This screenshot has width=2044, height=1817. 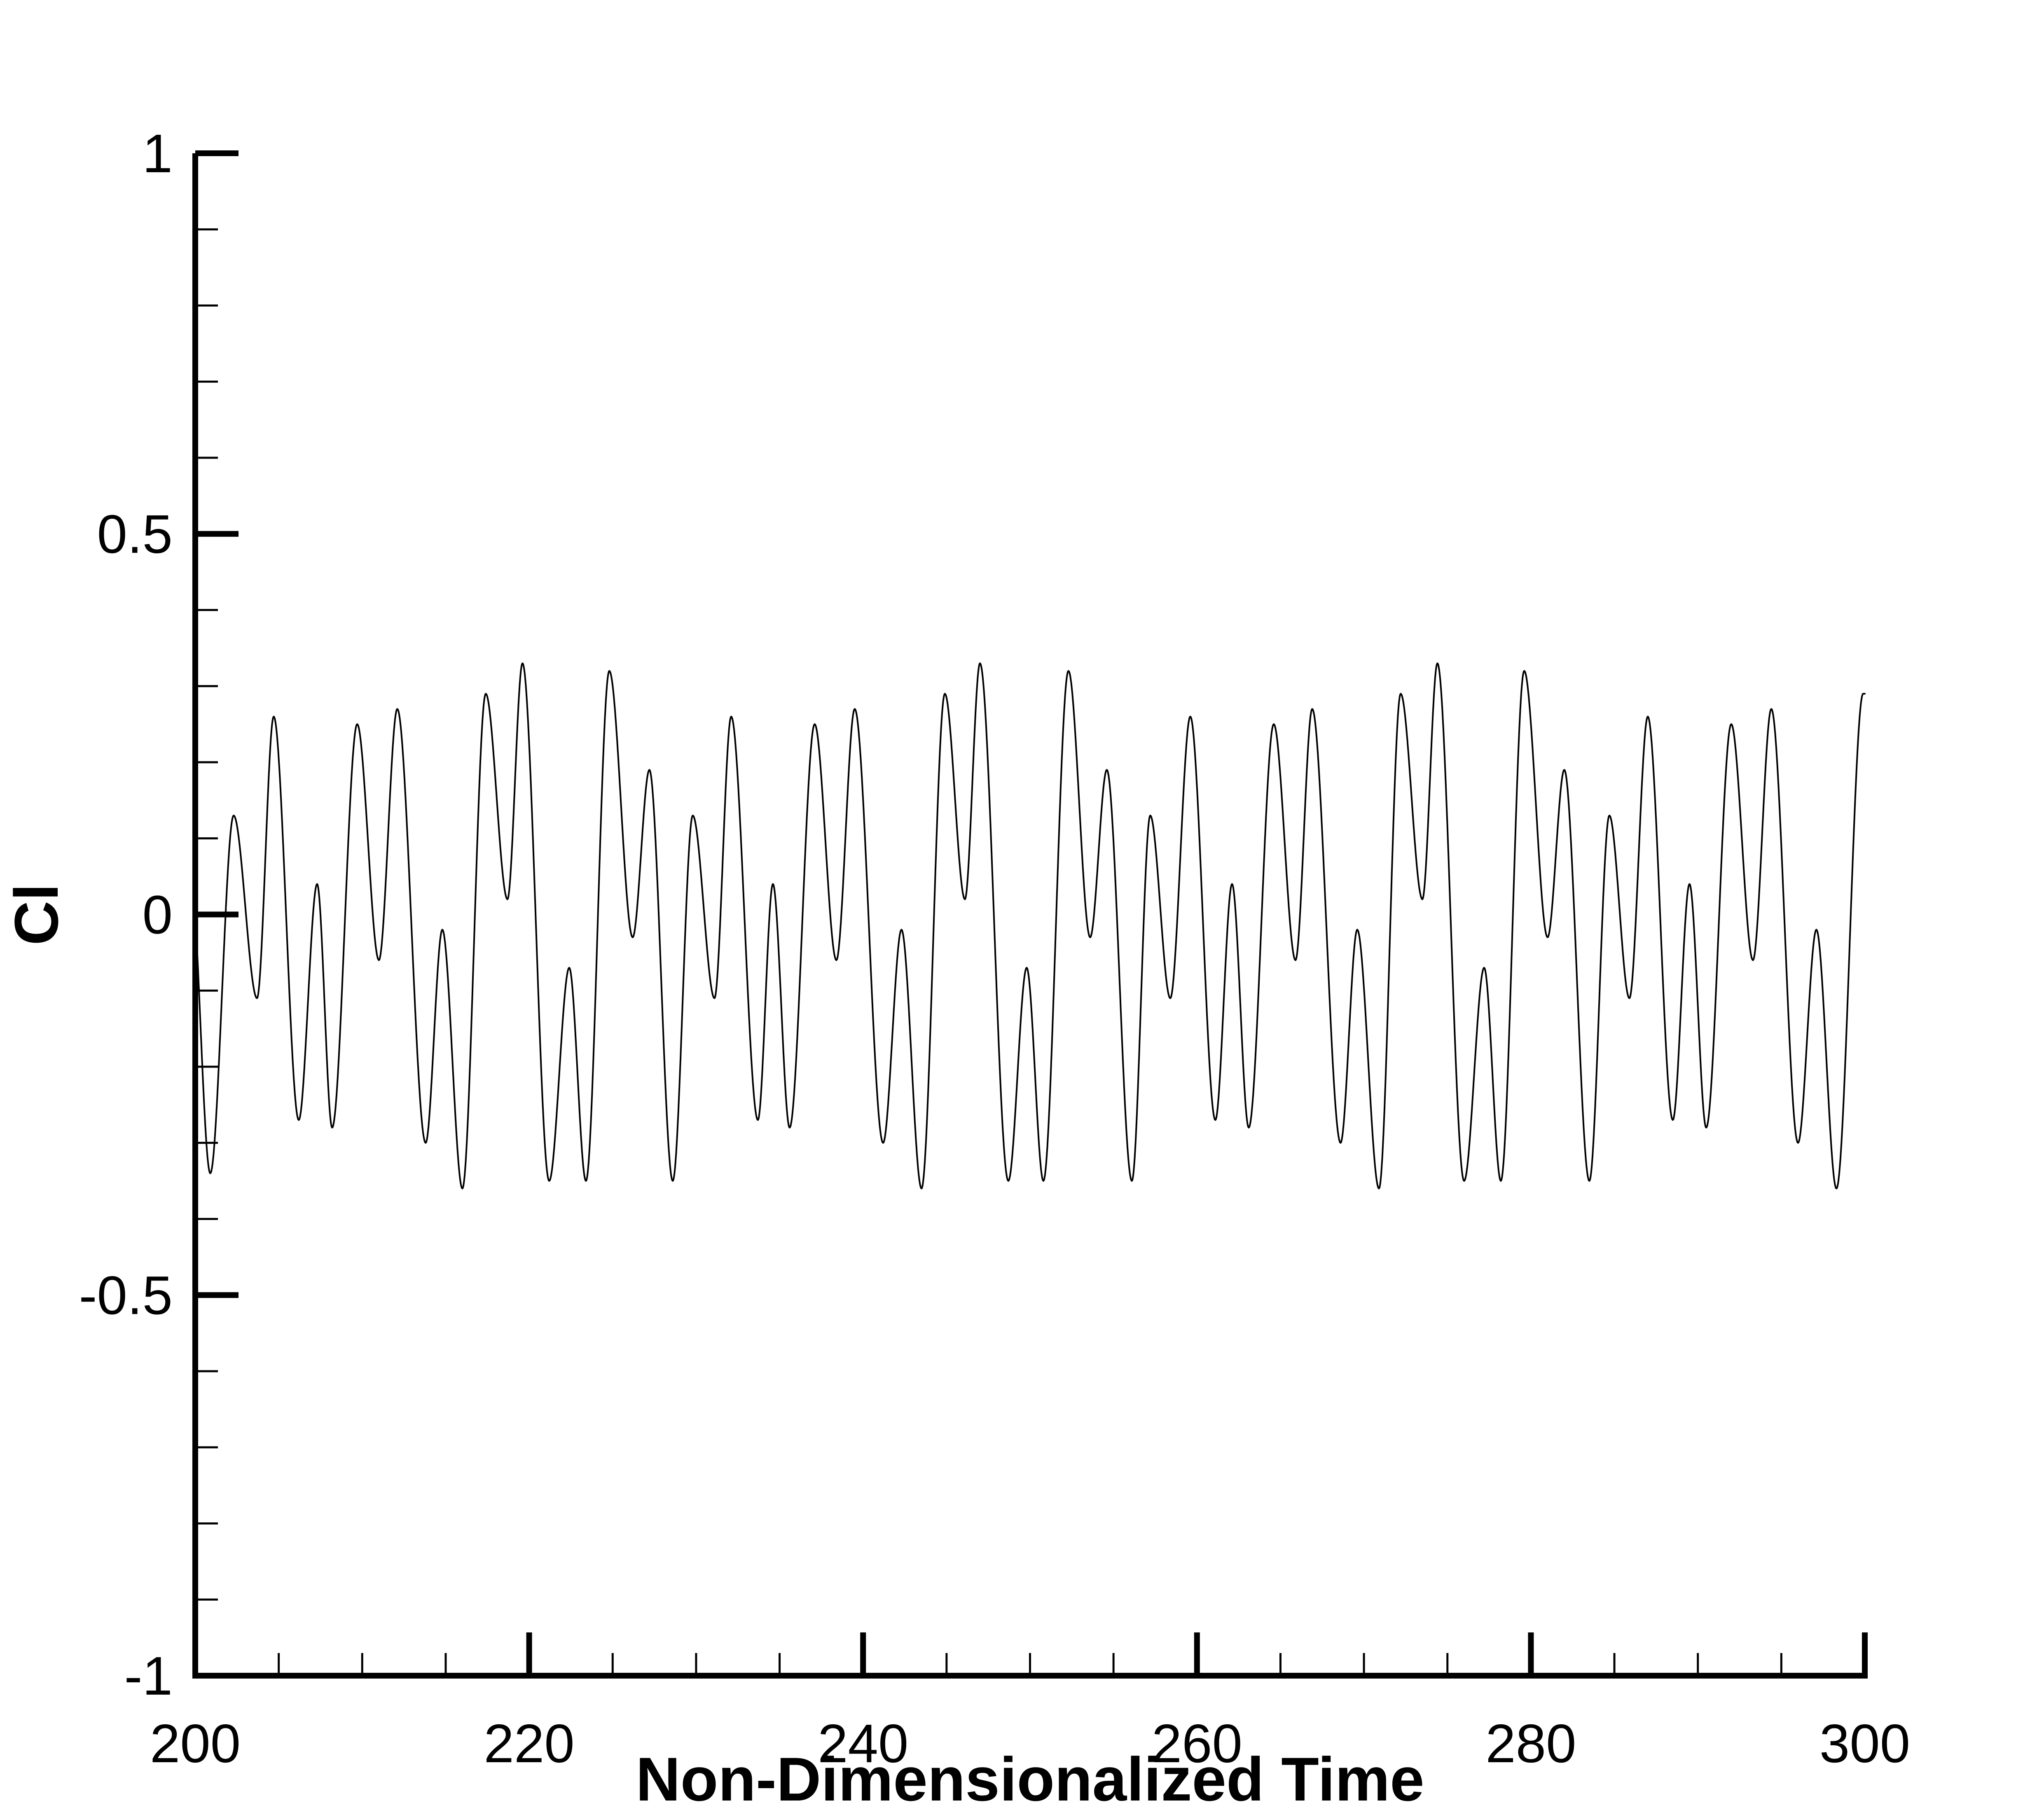 What do you see at coordinates (1530, 1743) in the screenshot?
I see `x-tick-label: 280` at bounding box center [1530, 1743].